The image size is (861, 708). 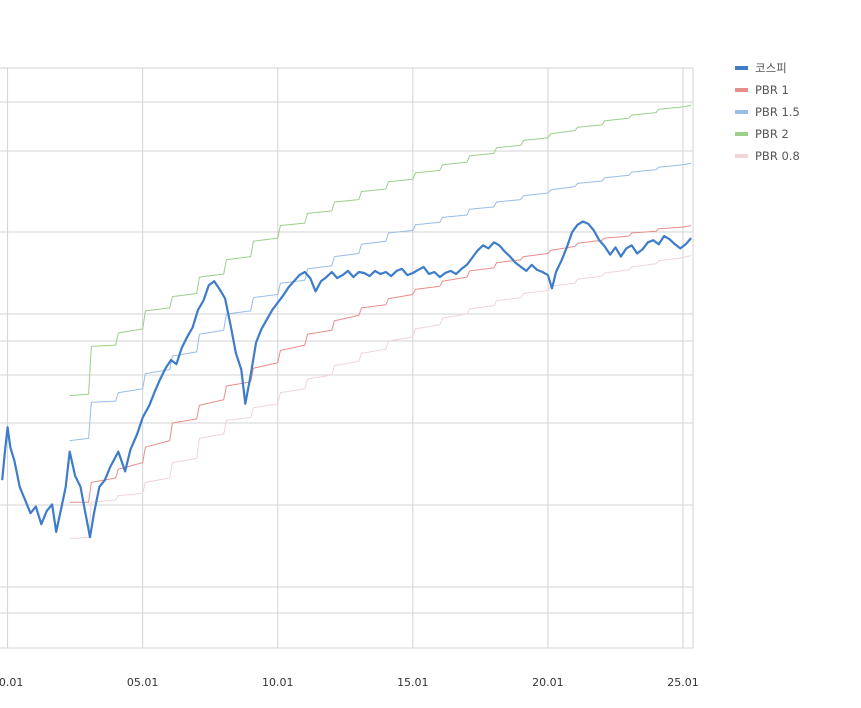 What do you see at coordinates (777, 156) in the screenshot?
I see `legend-label: PBR 0.8` at bounding box center [777, 156].